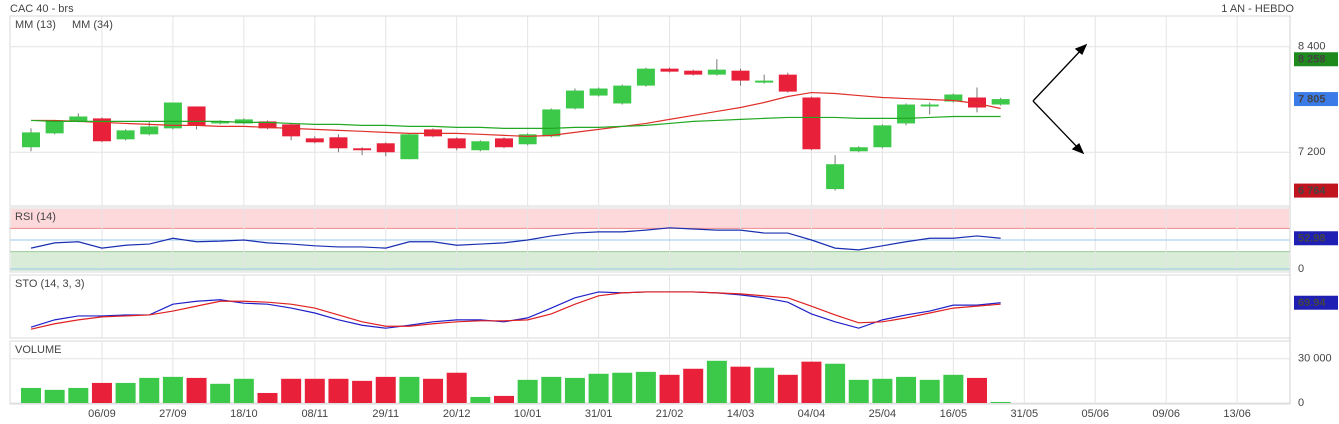 The height and width of the screenshot is (424, 1339). I want to click on x-tick-label: 10/01, so click(528, 414).